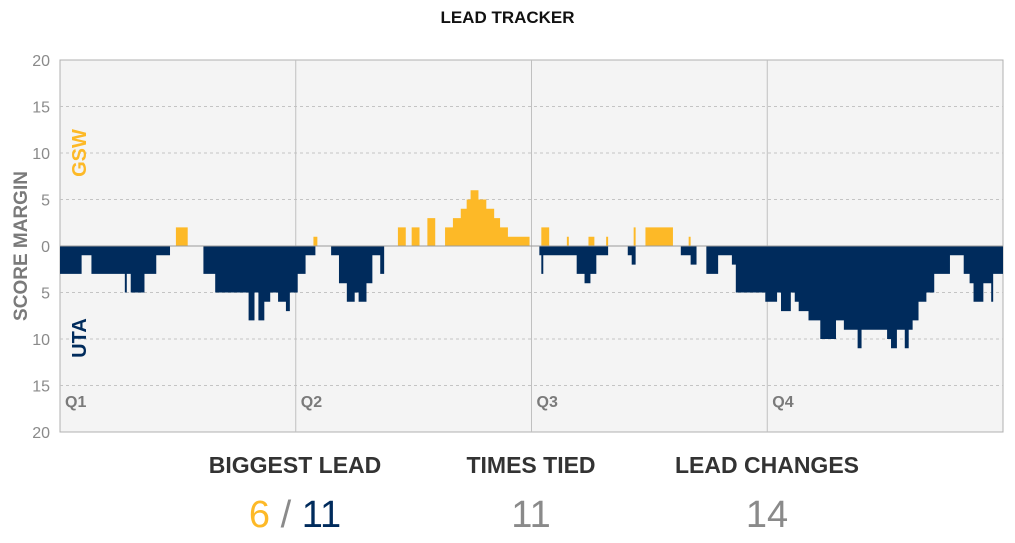 This screenshot has height=543, width=1015. Describe the element at coordinates (767, 515) in the screenshot. I see `lead-changes-value: 14` at that location.